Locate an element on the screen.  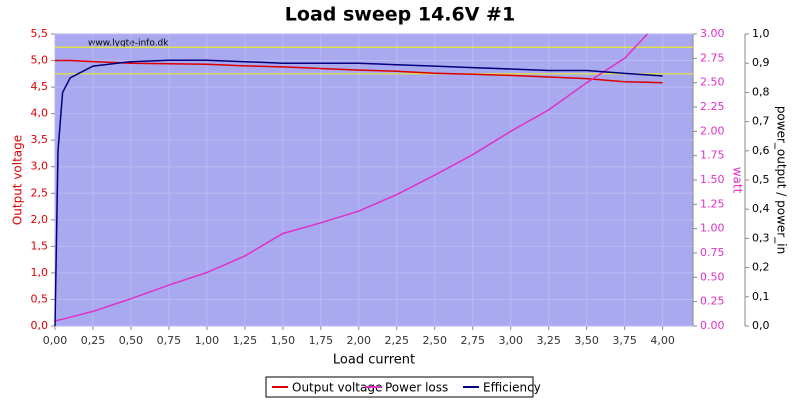
y-tick-label: 0,0 is located at coordinates (40, 325).